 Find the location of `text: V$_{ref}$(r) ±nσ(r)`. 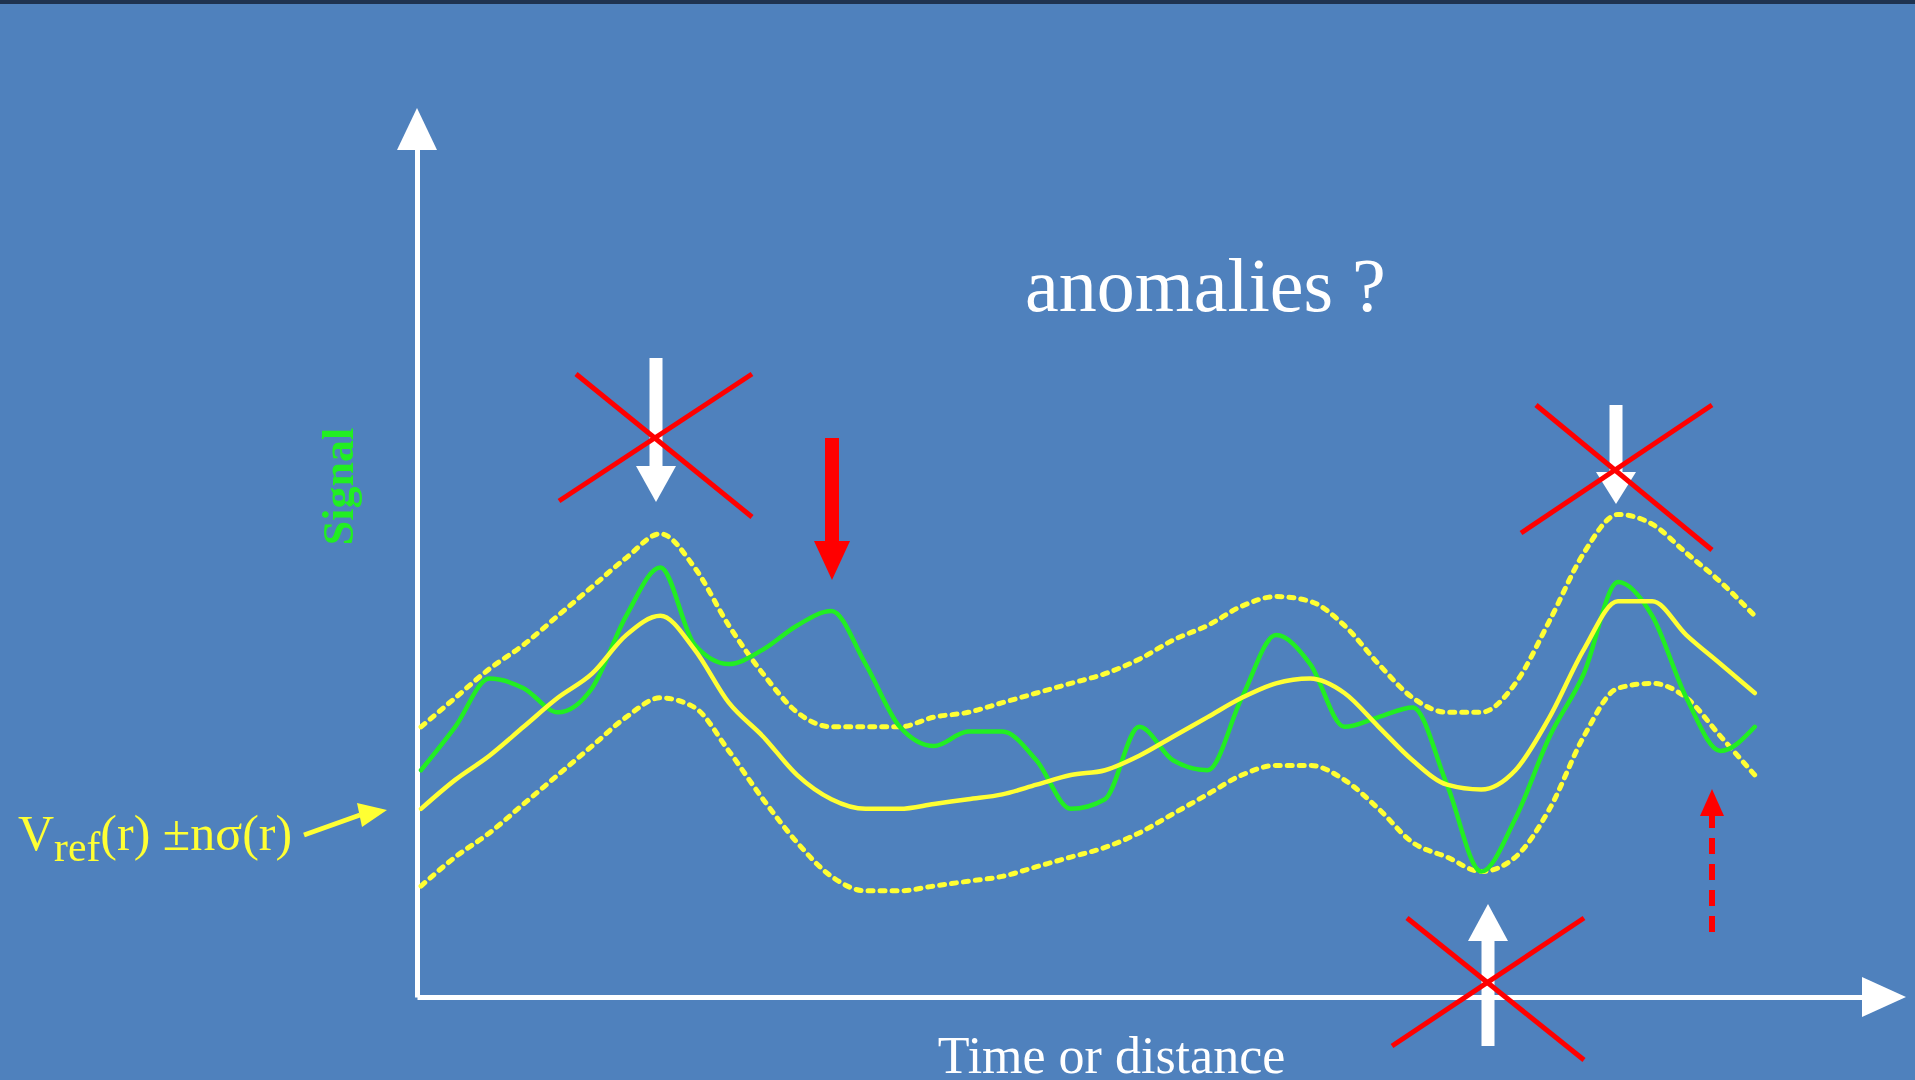

text: V$_{ref}$(r) ±nσ(r) is located at coordinates (155, 837).